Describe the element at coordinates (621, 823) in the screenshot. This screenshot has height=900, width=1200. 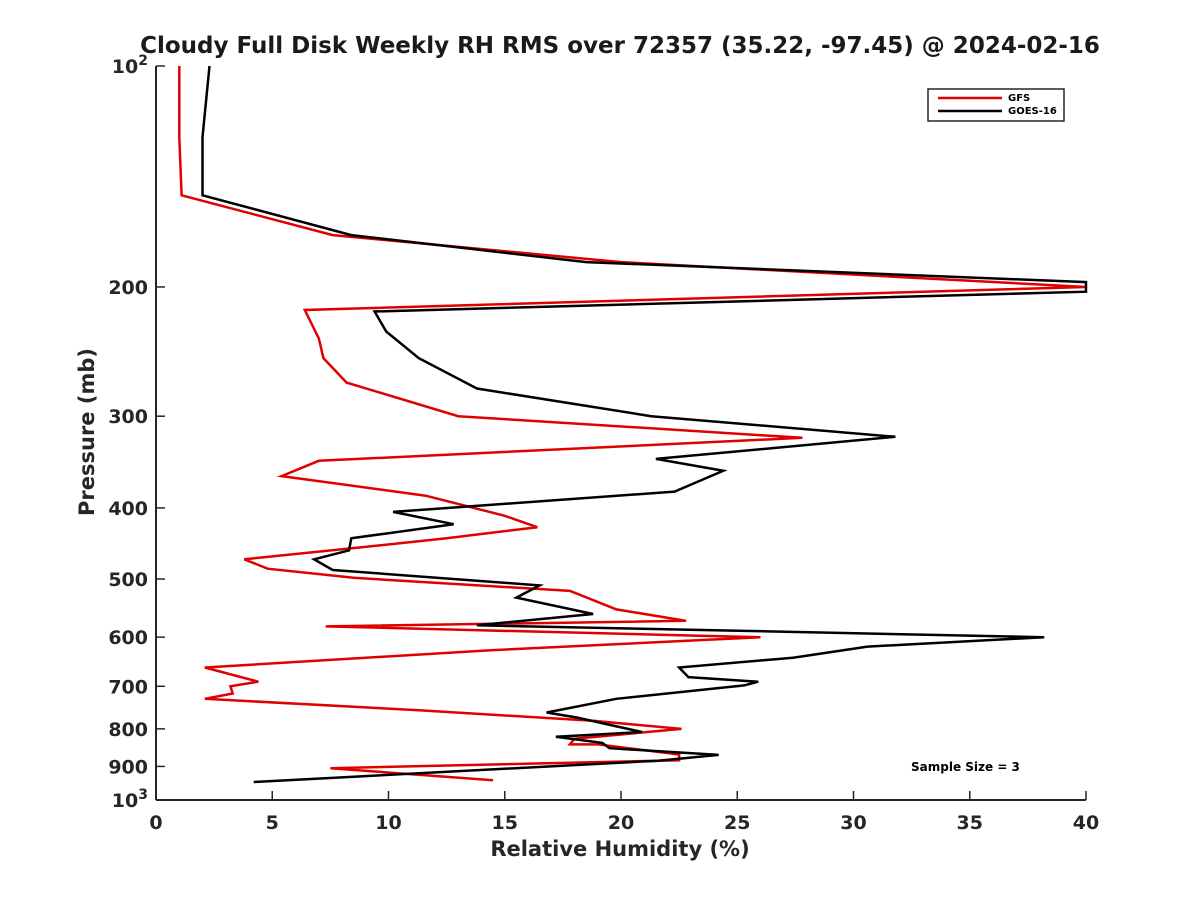
I see `x-tick-label: 20` at that location.